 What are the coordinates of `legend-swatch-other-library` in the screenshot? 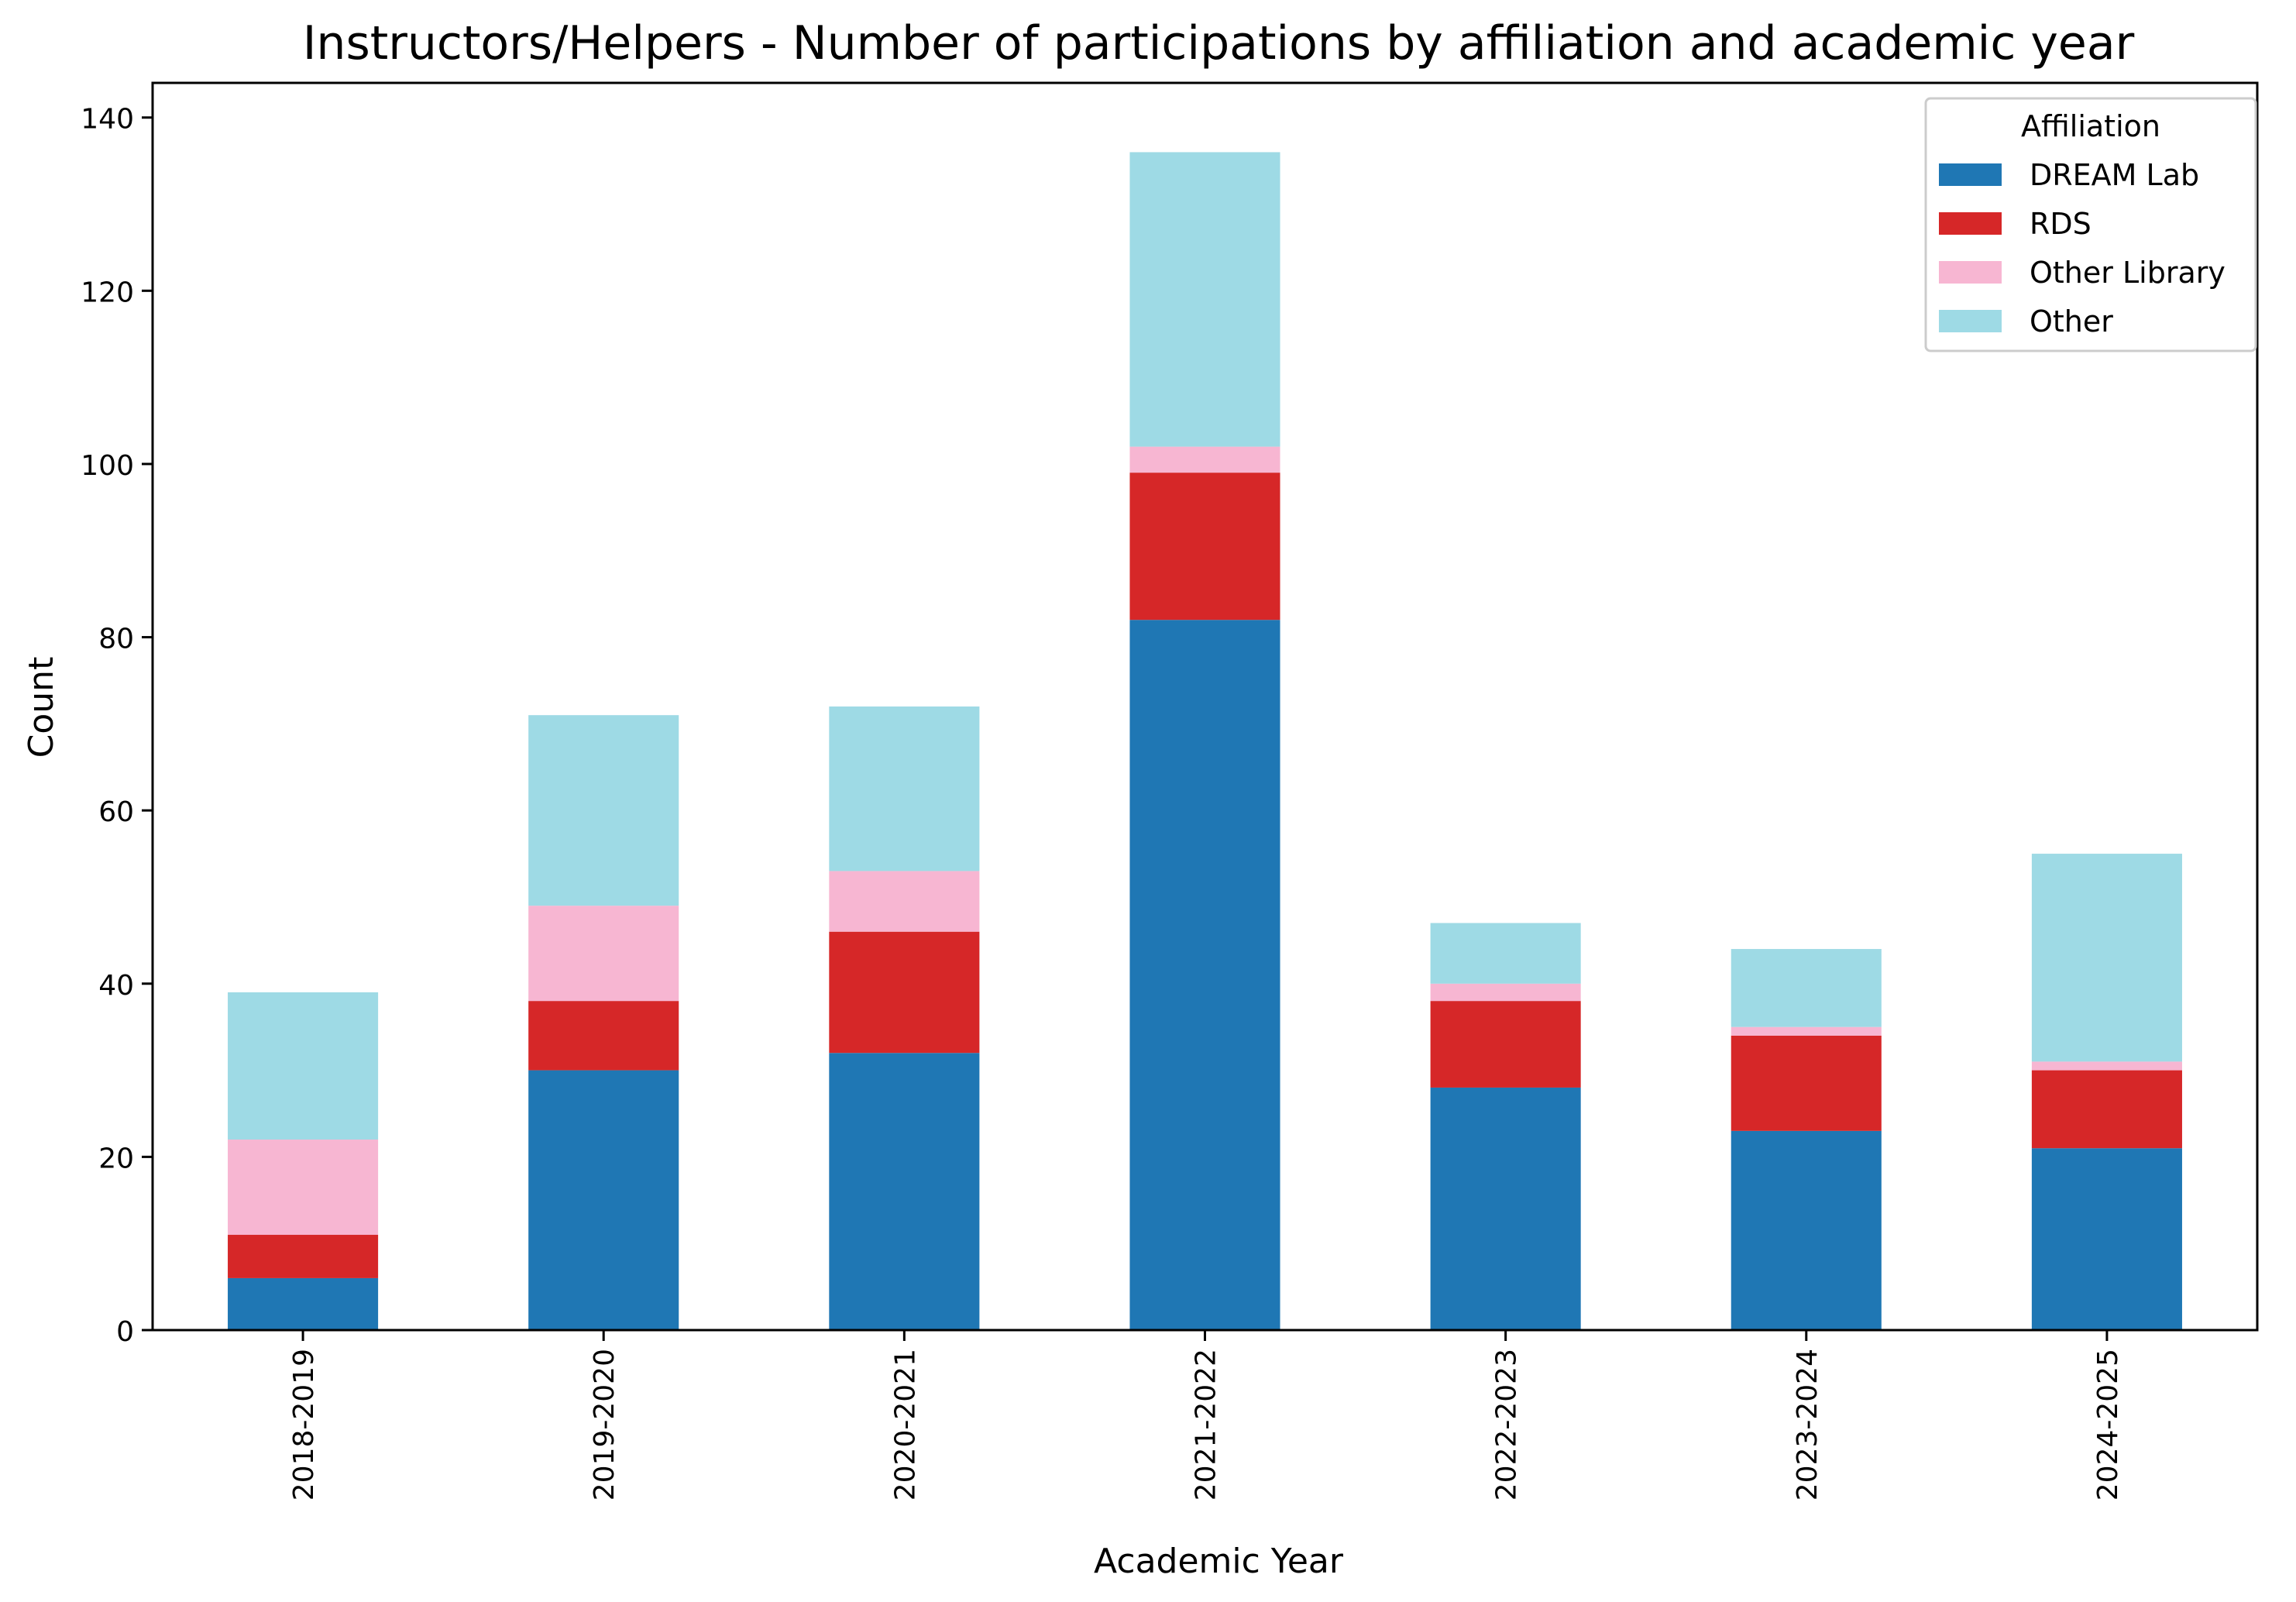 It's located at (1970, 272).